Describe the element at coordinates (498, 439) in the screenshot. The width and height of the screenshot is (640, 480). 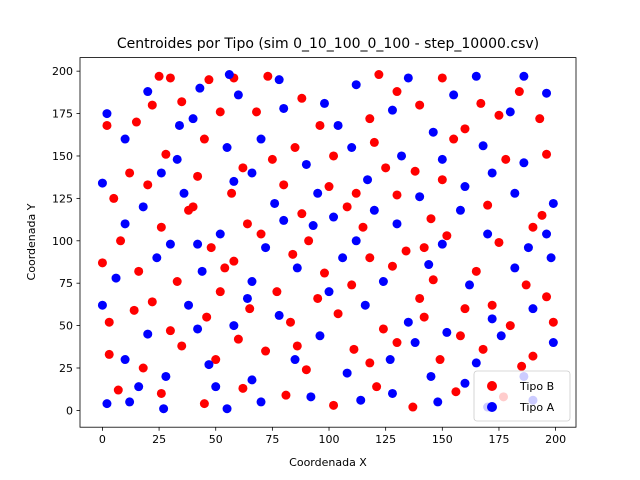
I see `x-tick-label: 175` at that location.